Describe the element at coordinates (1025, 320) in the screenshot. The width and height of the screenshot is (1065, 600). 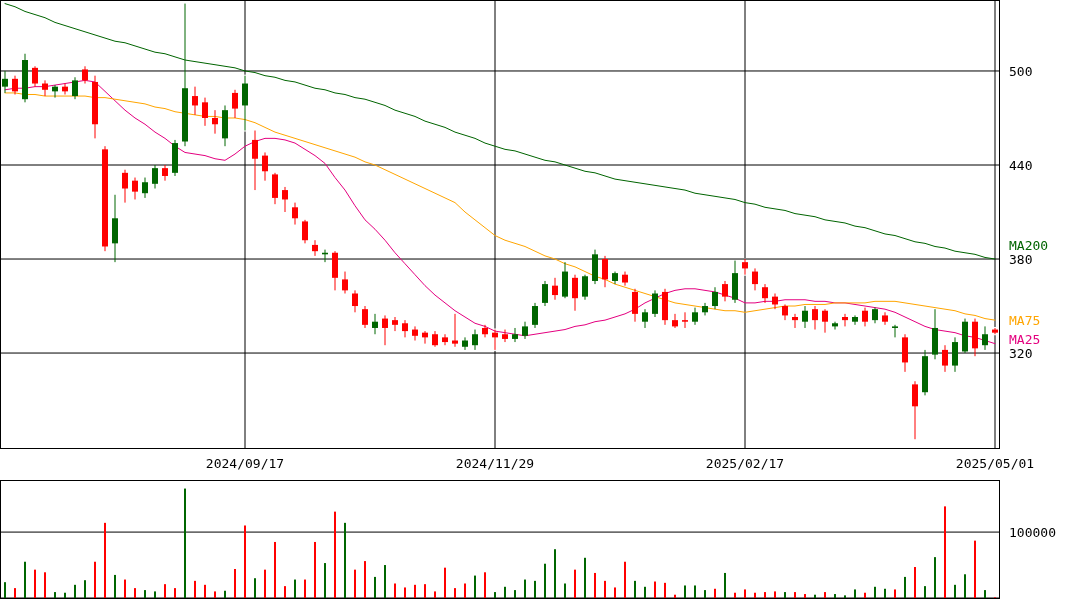
I see `series-label: MA75` at that location.